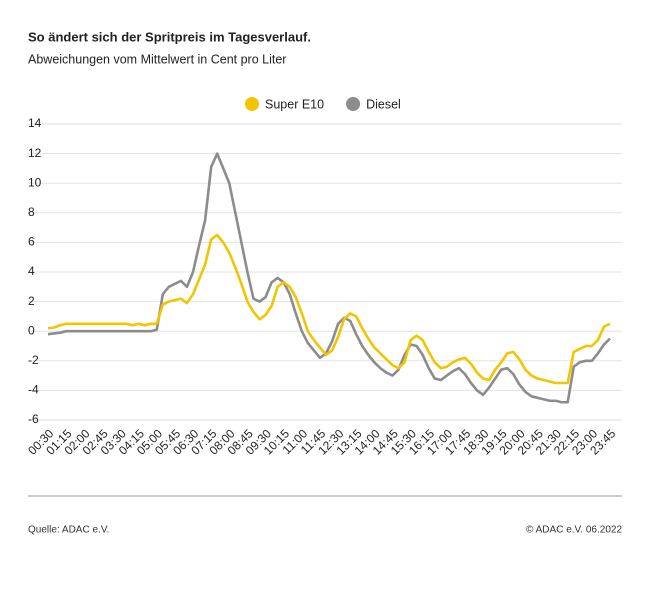 This screenshot has width=650, height=596. What do you see at coordinates (35, 123) in the screenshot?
I see `y-tick-label: 14` at bounding box center [35, 123].